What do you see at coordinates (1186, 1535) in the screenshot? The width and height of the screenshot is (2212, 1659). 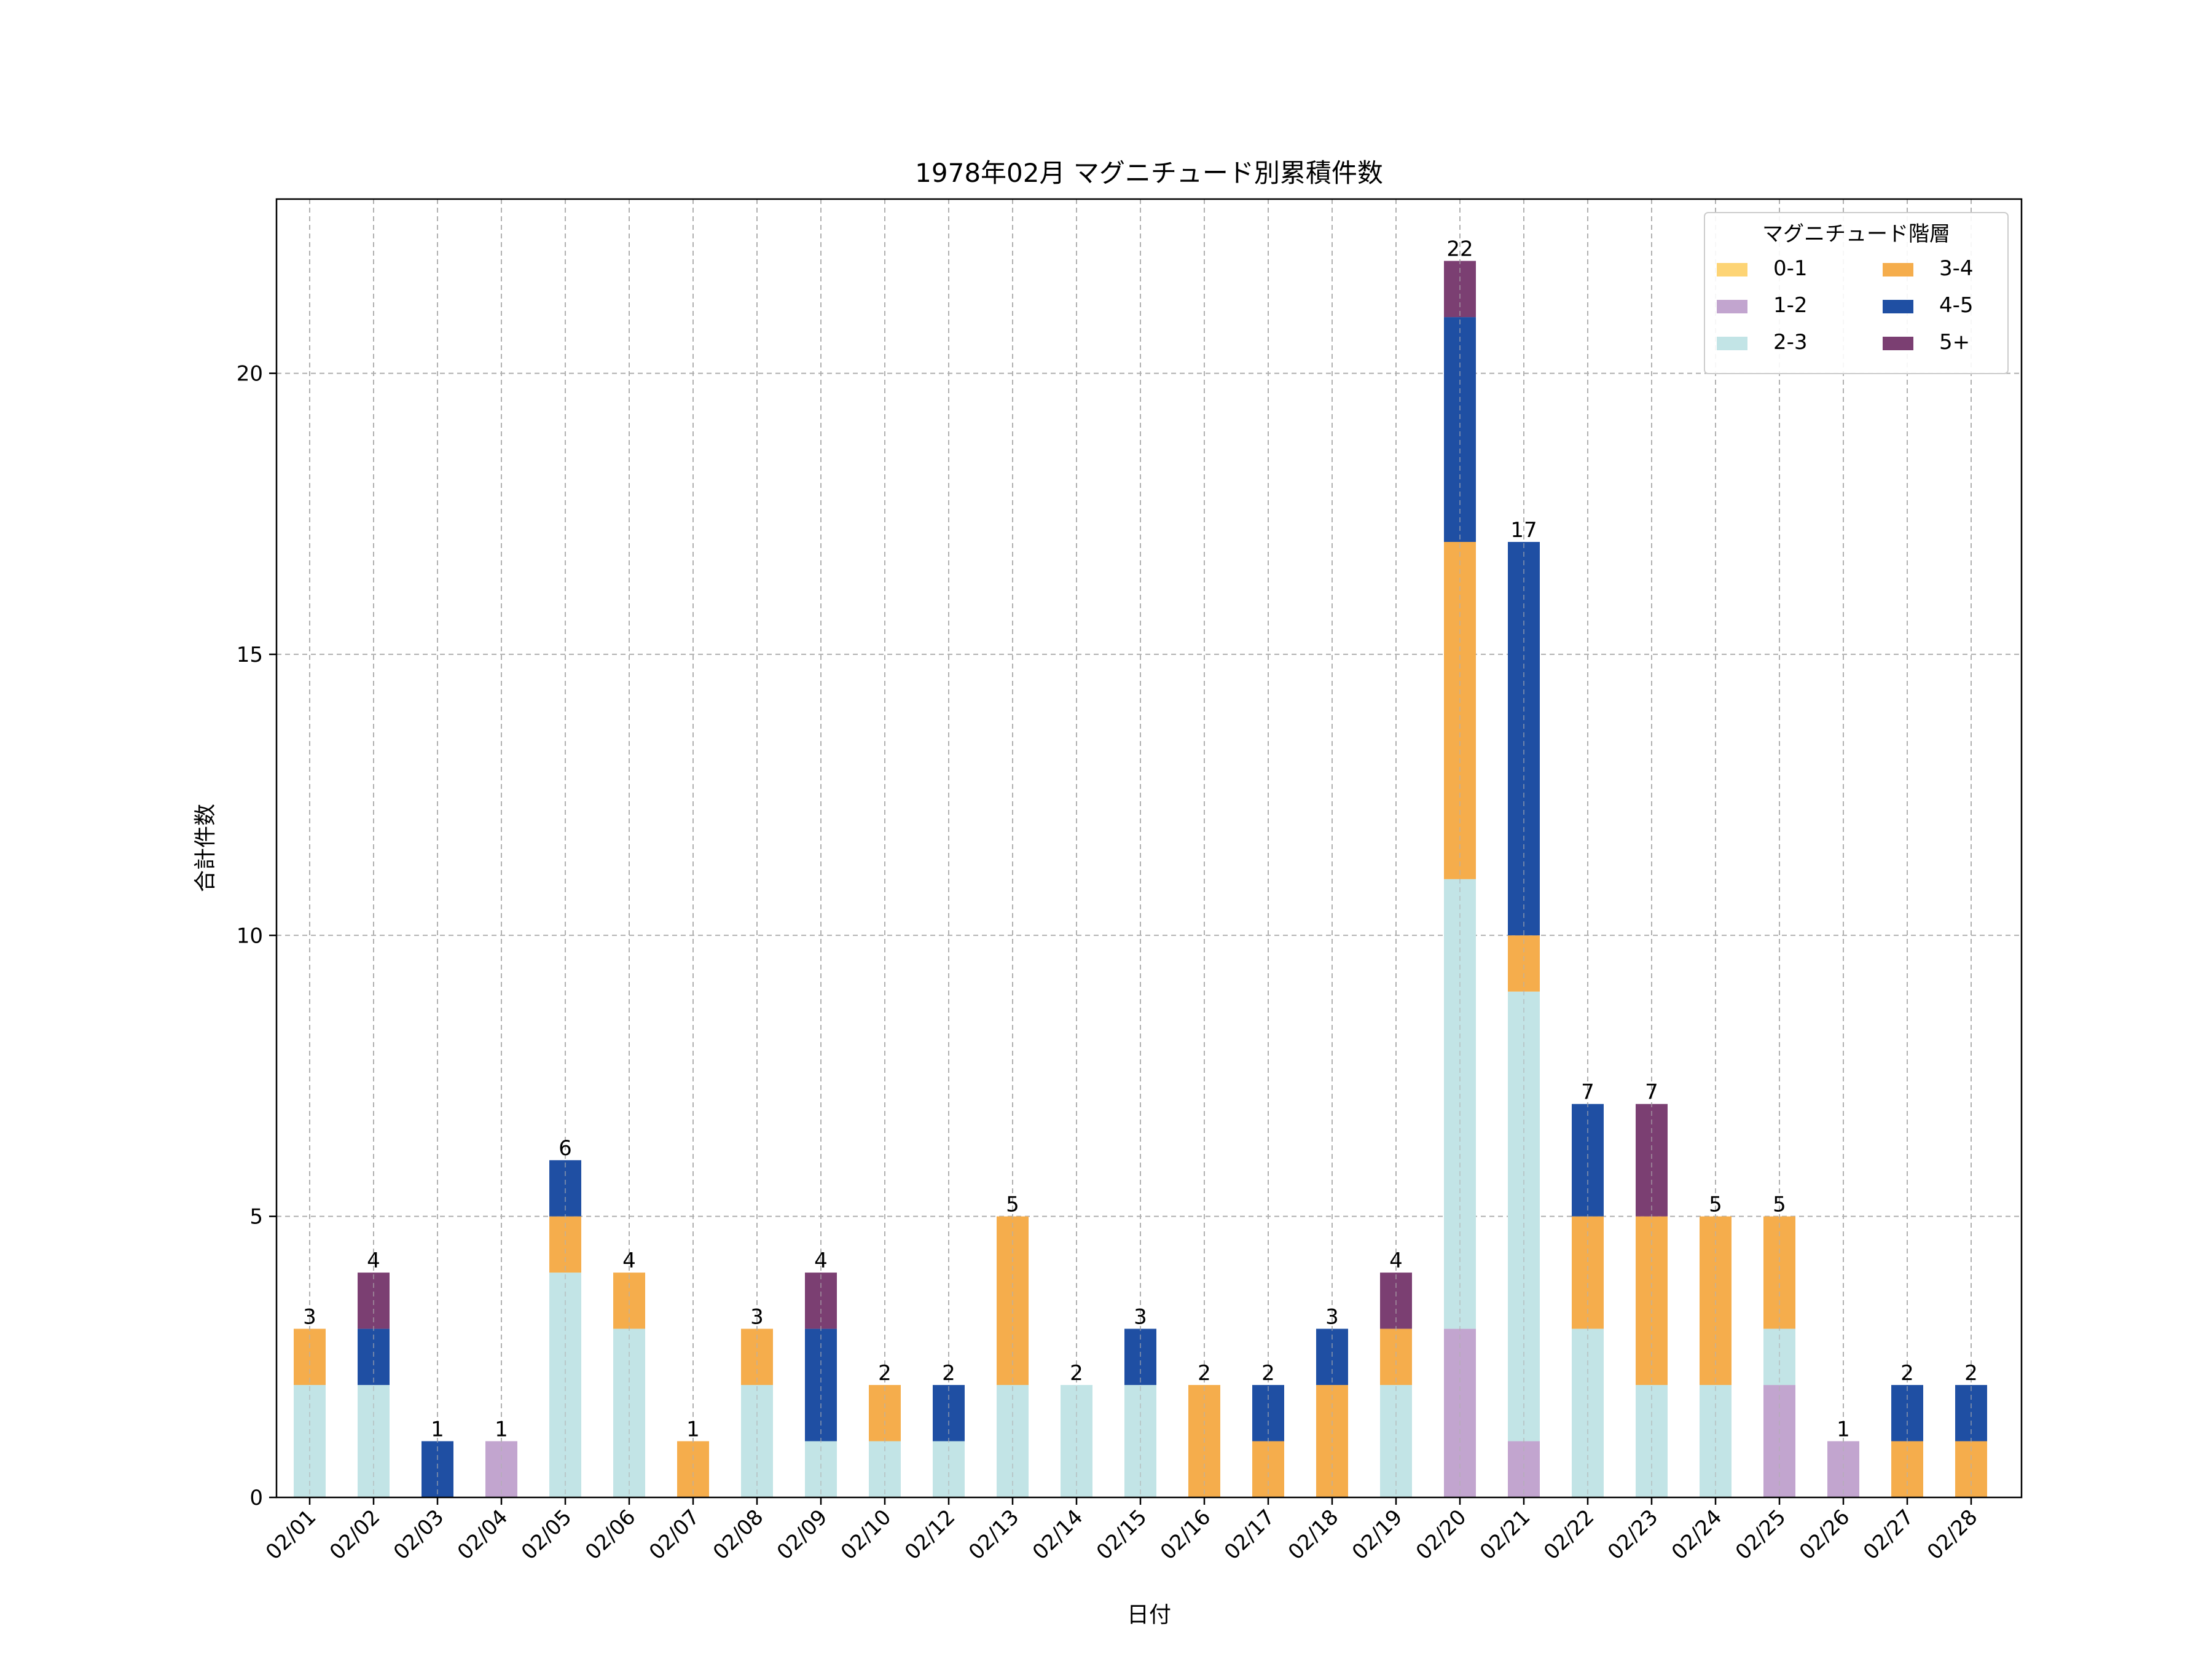 I see `x-tick-label: 02/16` at bounding box center [1186, 1535].